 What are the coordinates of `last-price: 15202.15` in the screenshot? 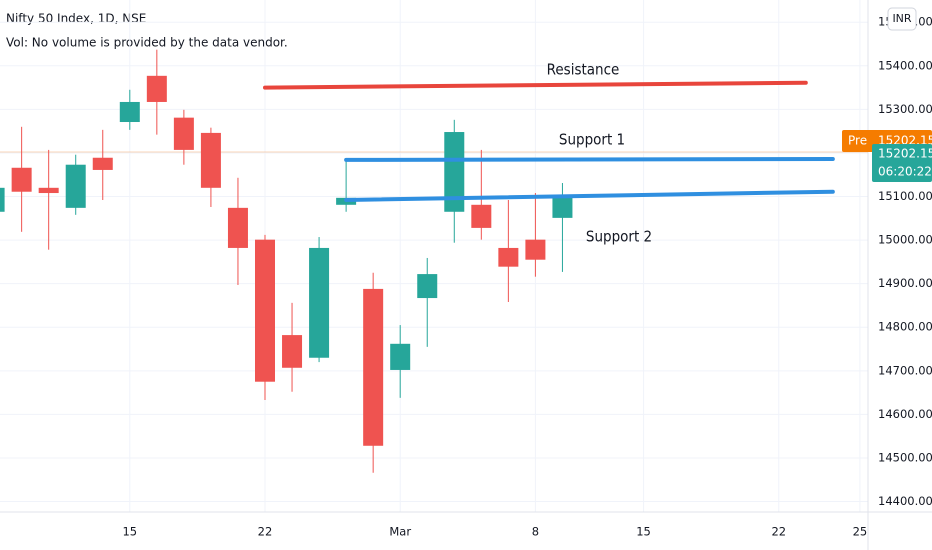 It's located at (905, 154).